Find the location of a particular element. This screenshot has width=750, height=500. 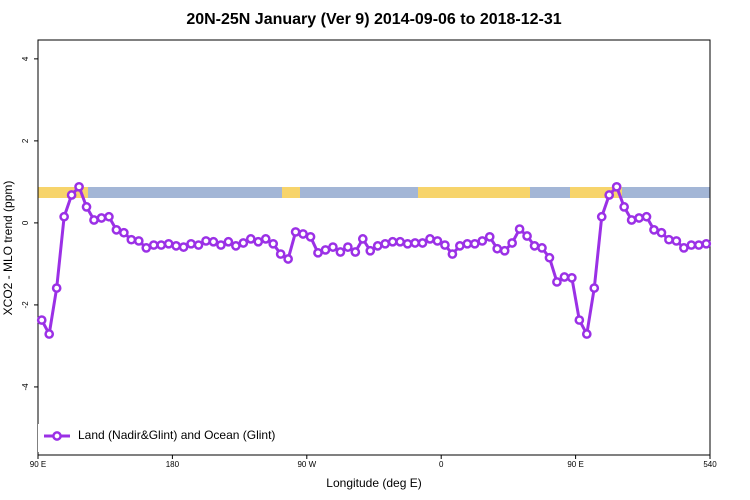

y-tick-label: -4 is located at coordinates (25, 387).